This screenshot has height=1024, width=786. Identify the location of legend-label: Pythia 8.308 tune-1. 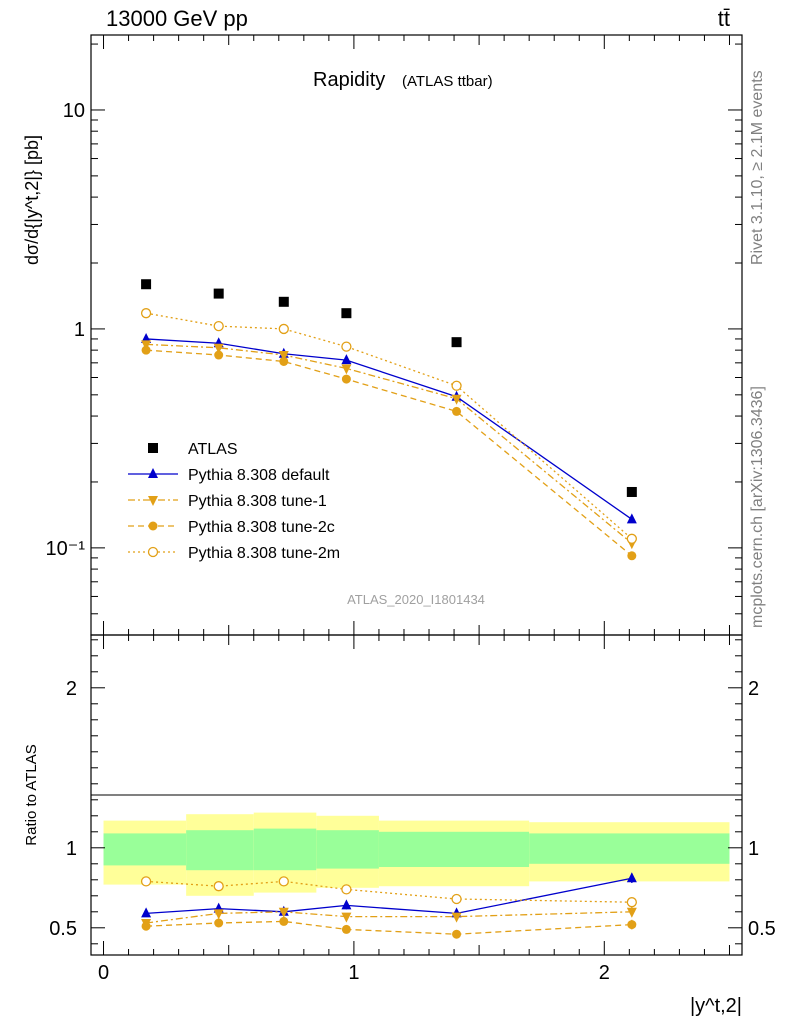
(257, 501).